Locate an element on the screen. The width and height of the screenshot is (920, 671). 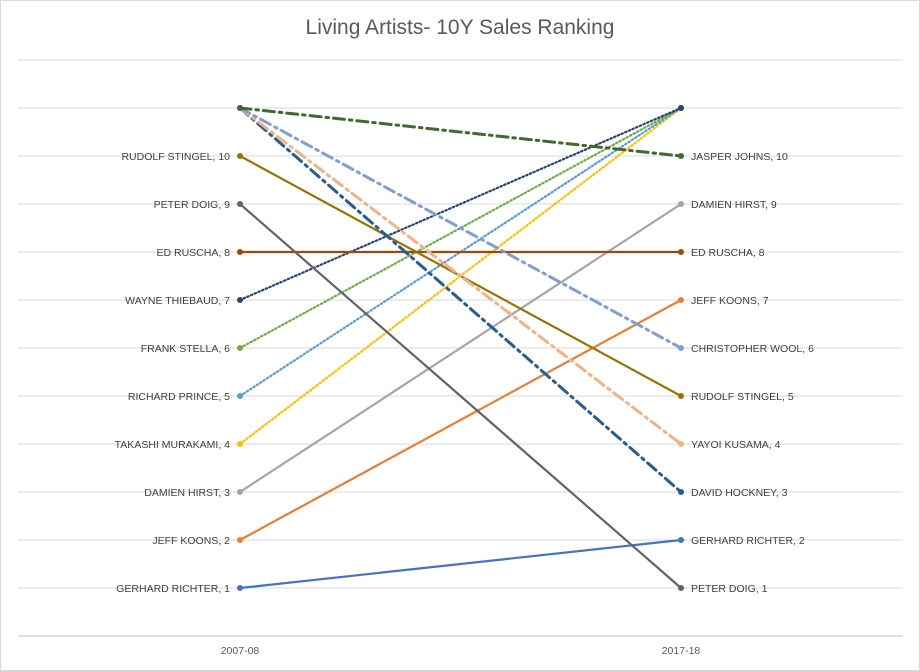
data-label-left: RUDOLF STINGEL, 10 is located at coordinates (175, 157).